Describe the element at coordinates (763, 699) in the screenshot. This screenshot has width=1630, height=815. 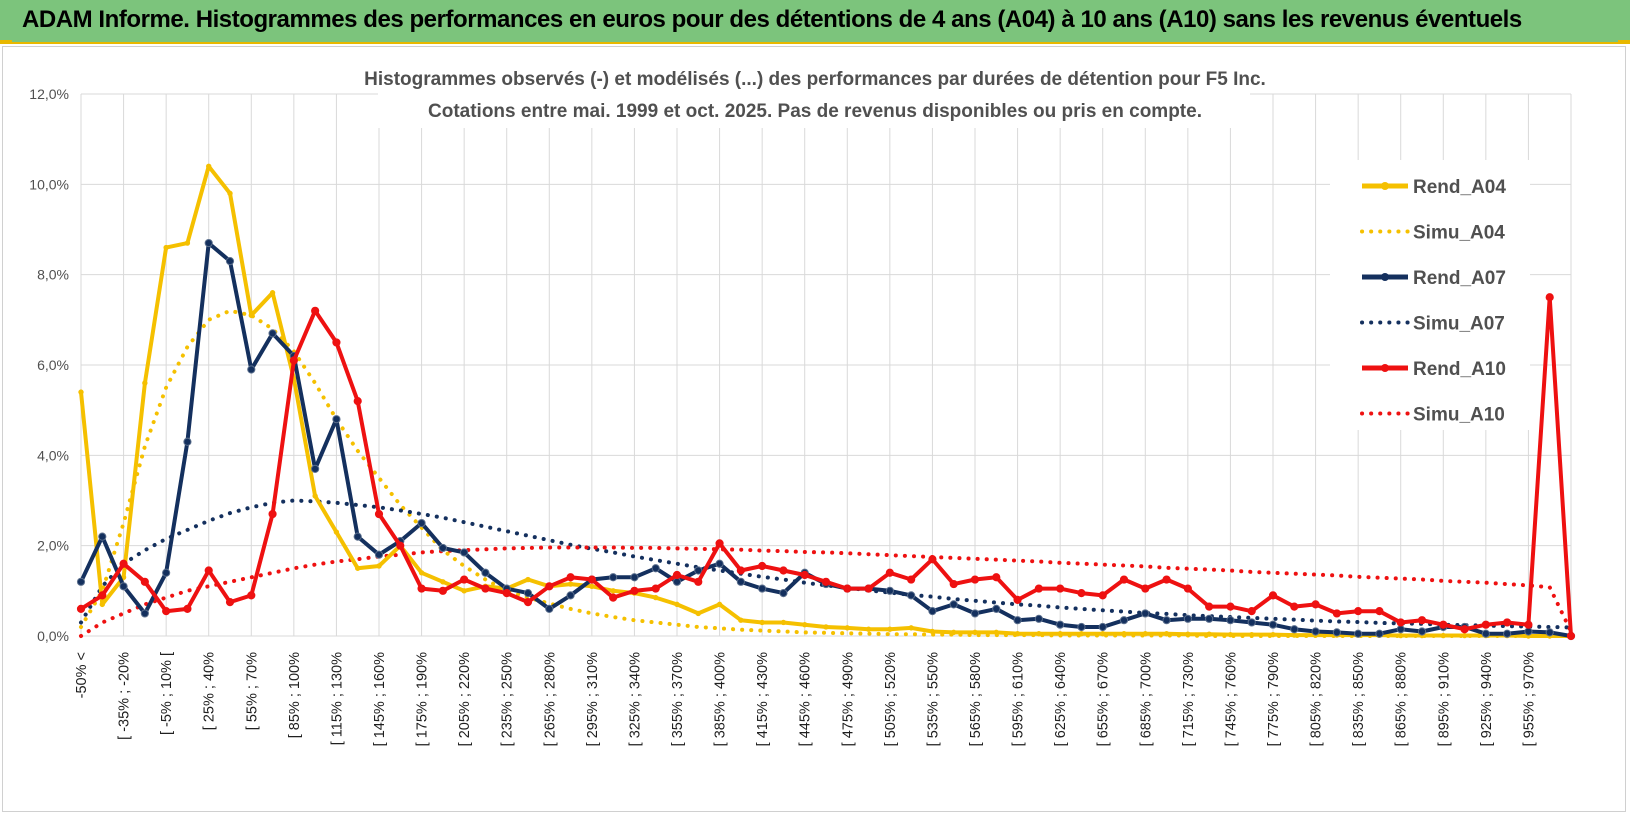
I see `x-tick-label: [ 415% ; 430%` at that location.